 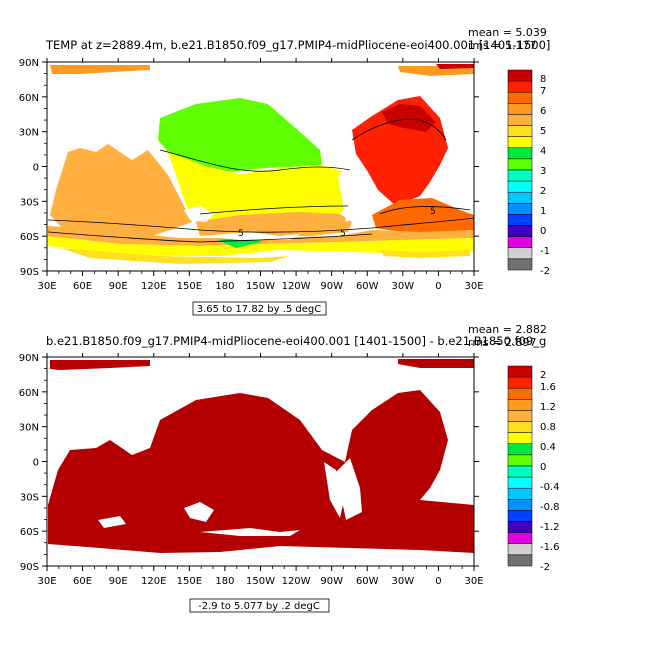 I want to click on colorbar-label: 5, so click(x=543, y=131).